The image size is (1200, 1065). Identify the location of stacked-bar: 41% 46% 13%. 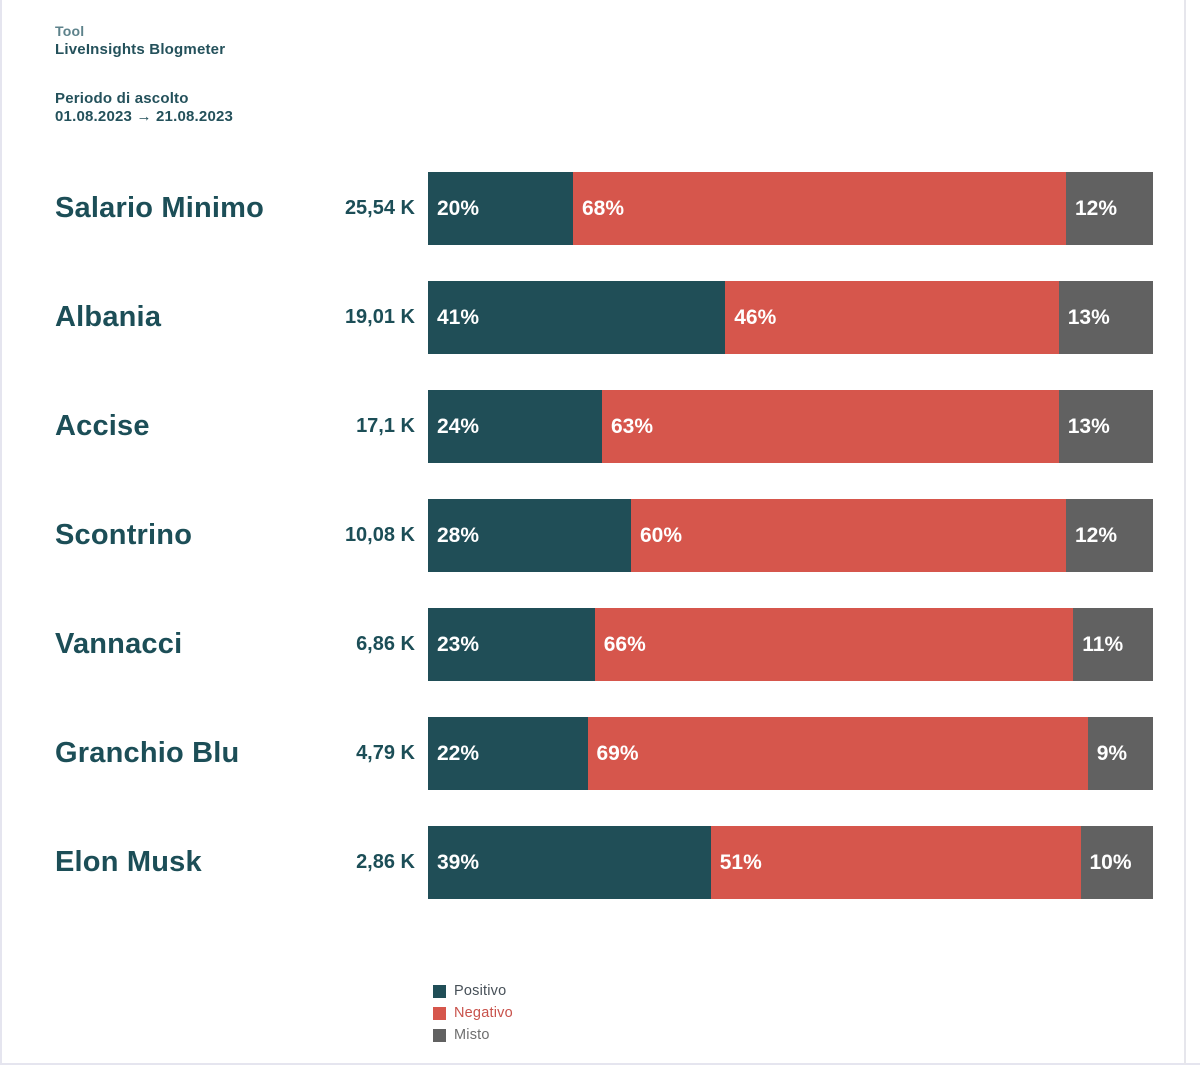
(790, 317).